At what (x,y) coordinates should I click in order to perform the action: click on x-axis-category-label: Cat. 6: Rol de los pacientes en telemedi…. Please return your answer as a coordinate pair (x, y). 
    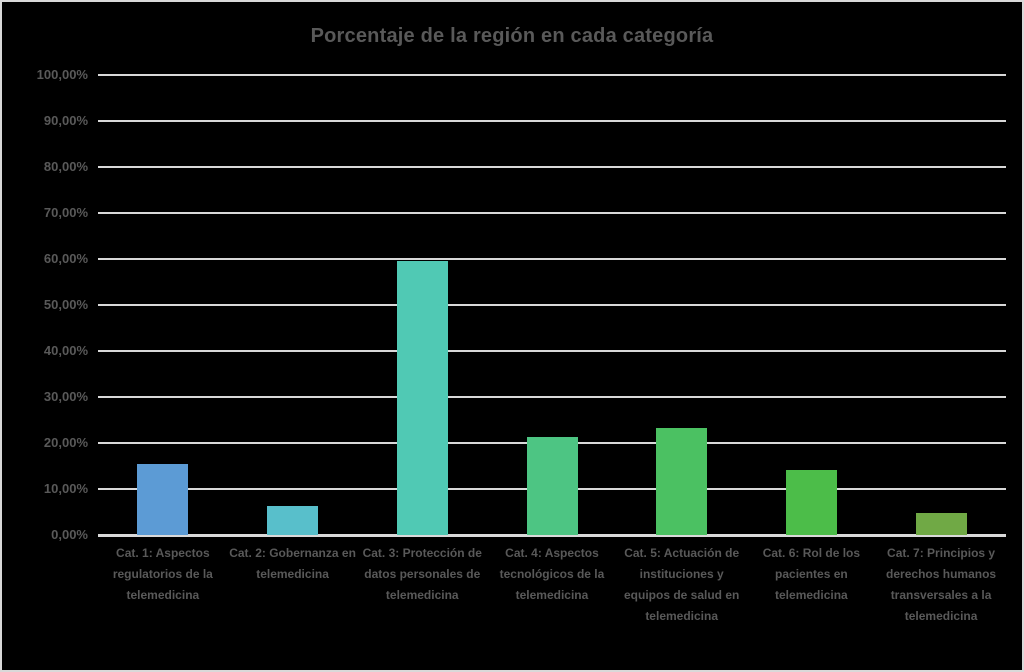
    Looking at the image, I should click on (811, 574).